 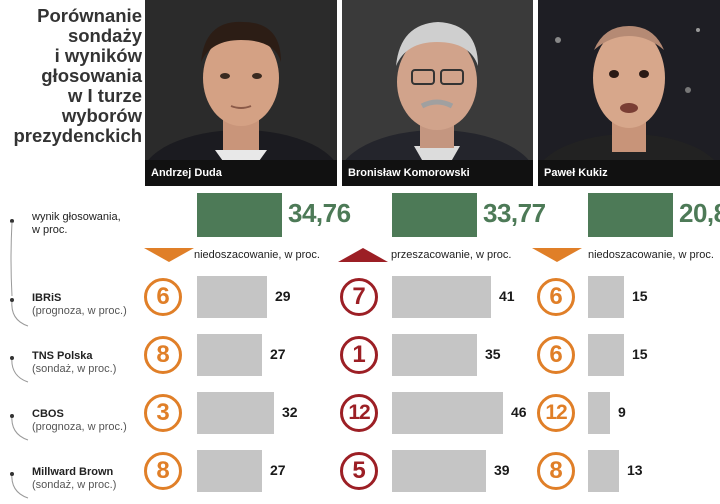 What do you see at coordinates (104, 35) in the screenshot?
I see `title-line: sondaży` at bounding box center [104, 35].